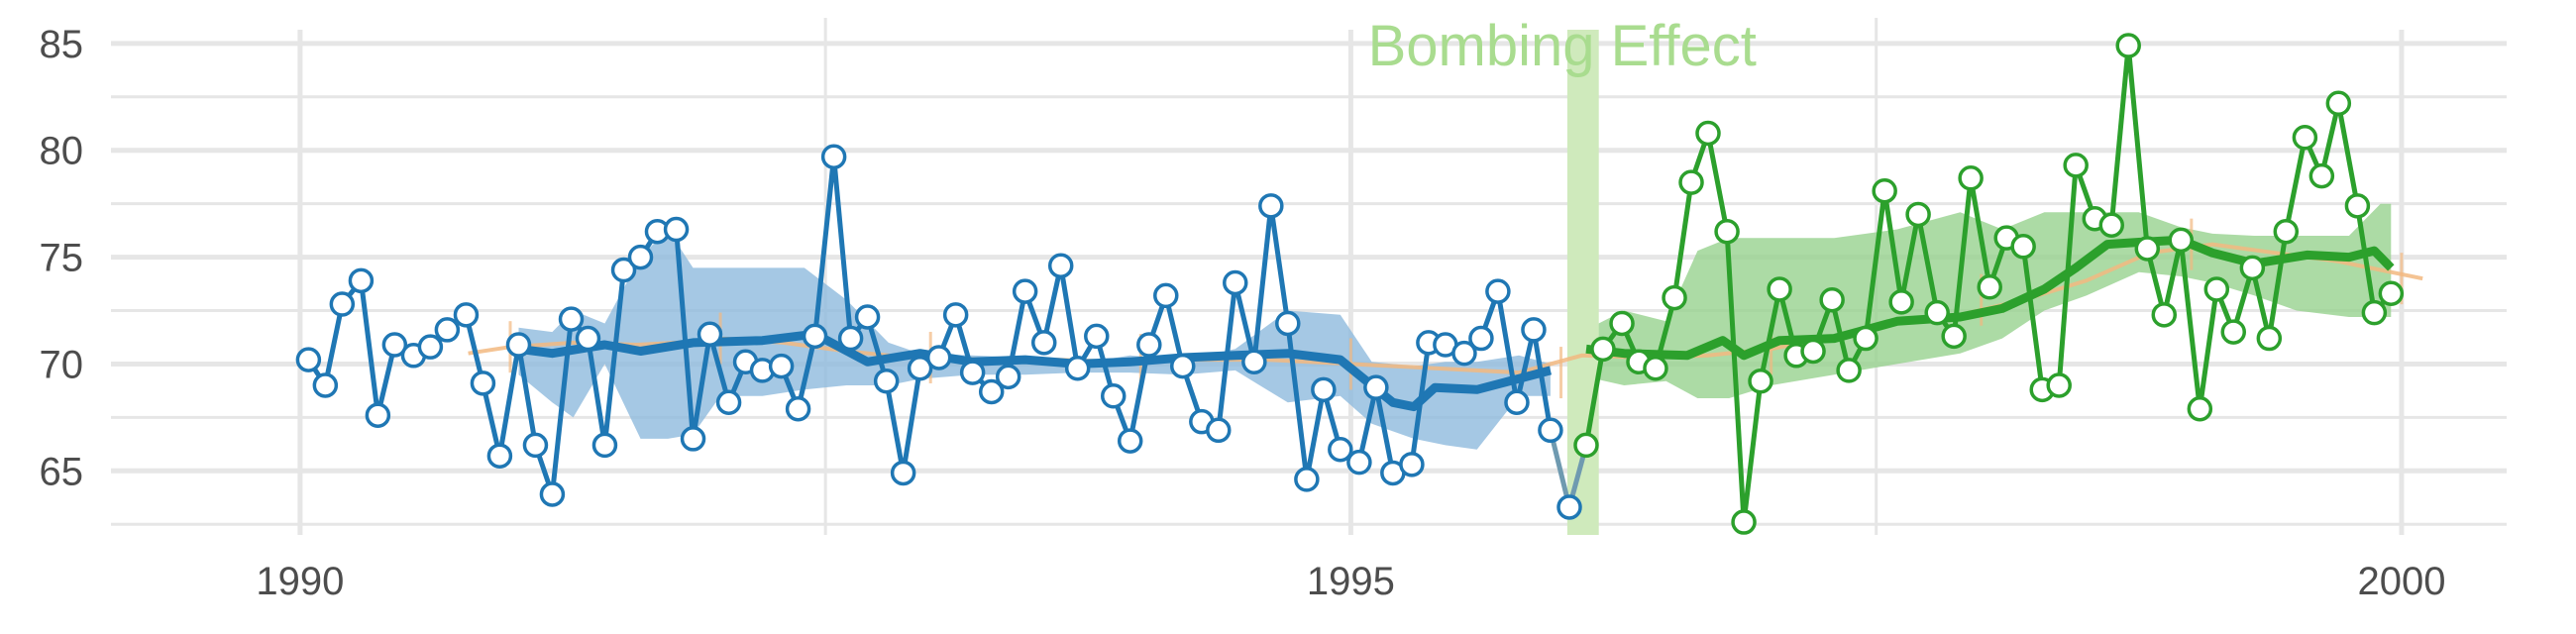  What do you see at coordinates (300, 581) in the screenshot?
I see `x-tick-label: 1990` at bounding box center [300, 581].